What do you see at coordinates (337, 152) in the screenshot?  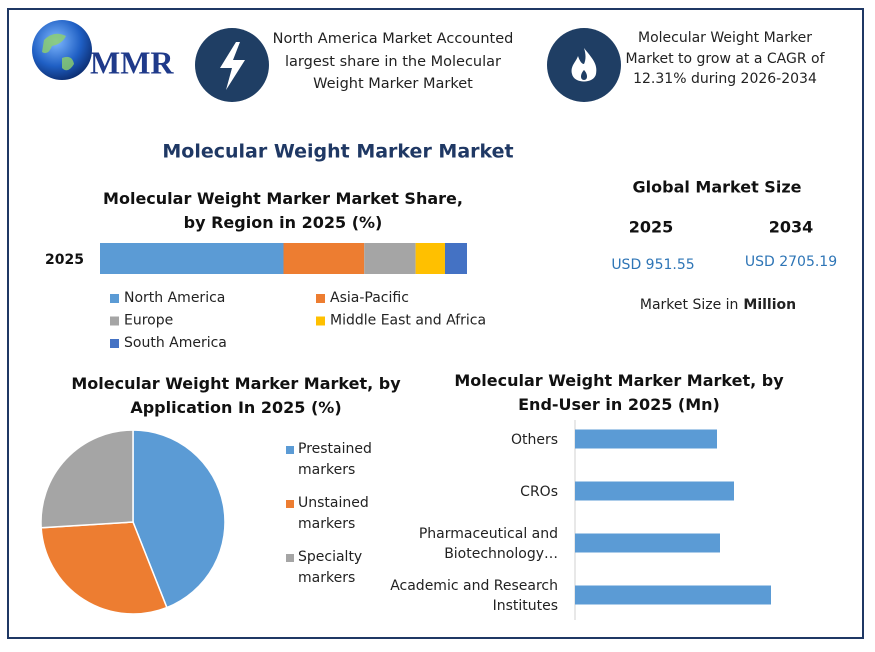 I see `main-title: Molecular Weight Marker Market` at bounding box center [337, 152].